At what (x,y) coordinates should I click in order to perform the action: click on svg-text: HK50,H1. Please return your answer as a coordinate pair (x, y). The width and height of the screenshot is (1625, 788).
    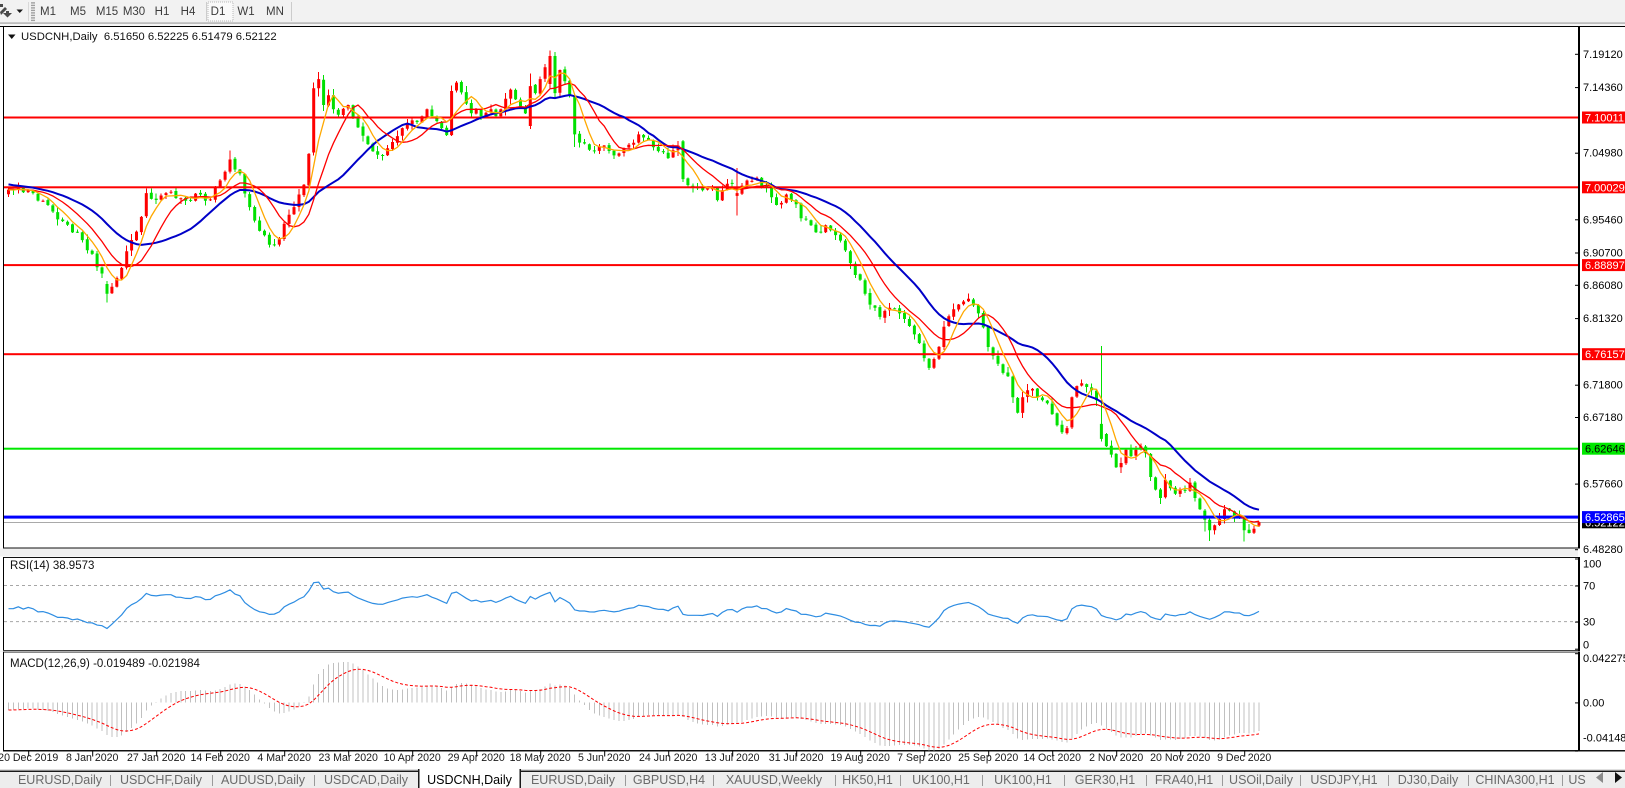
    Looking at the image, I should click on (867, 780).